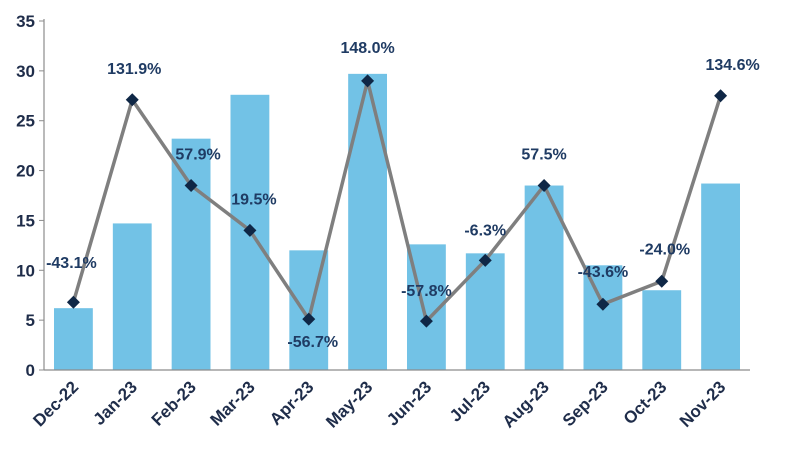  What do you see at coordinates (25, 270) in the screenshot?
I see `y-tick-label: 10` at bounding box center [25, 270].